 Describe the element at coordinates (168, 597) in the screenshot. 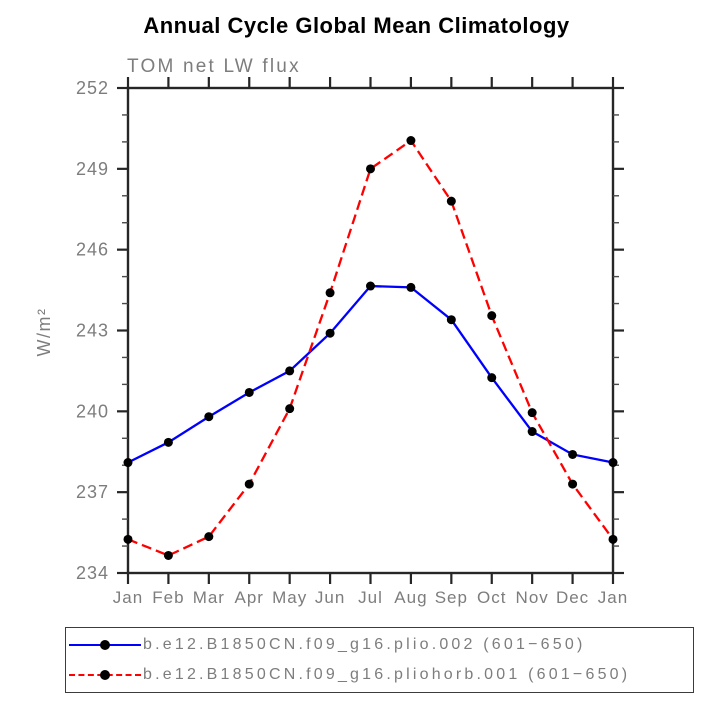

I see `x-tick-label: Feb` at that location.